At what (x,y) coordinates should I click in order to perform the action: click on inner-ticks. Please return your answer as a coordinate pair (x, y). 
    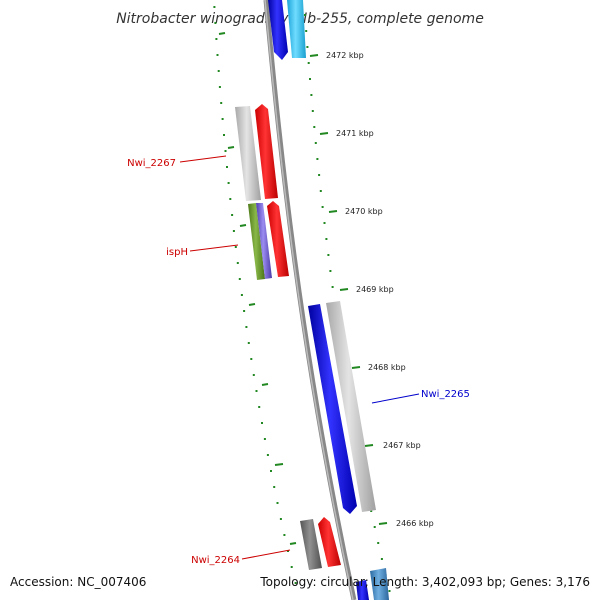
    Looking at the image, I should click on (257, 288).